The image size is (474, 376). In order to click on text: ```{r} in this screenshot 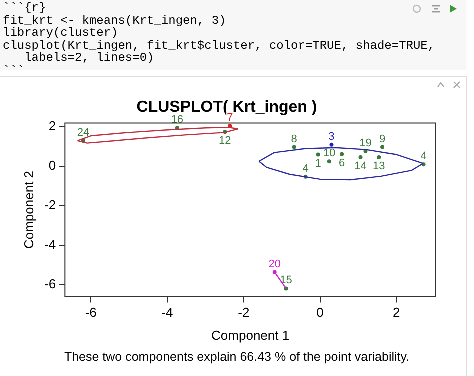, I will do `click(25, 8)`.